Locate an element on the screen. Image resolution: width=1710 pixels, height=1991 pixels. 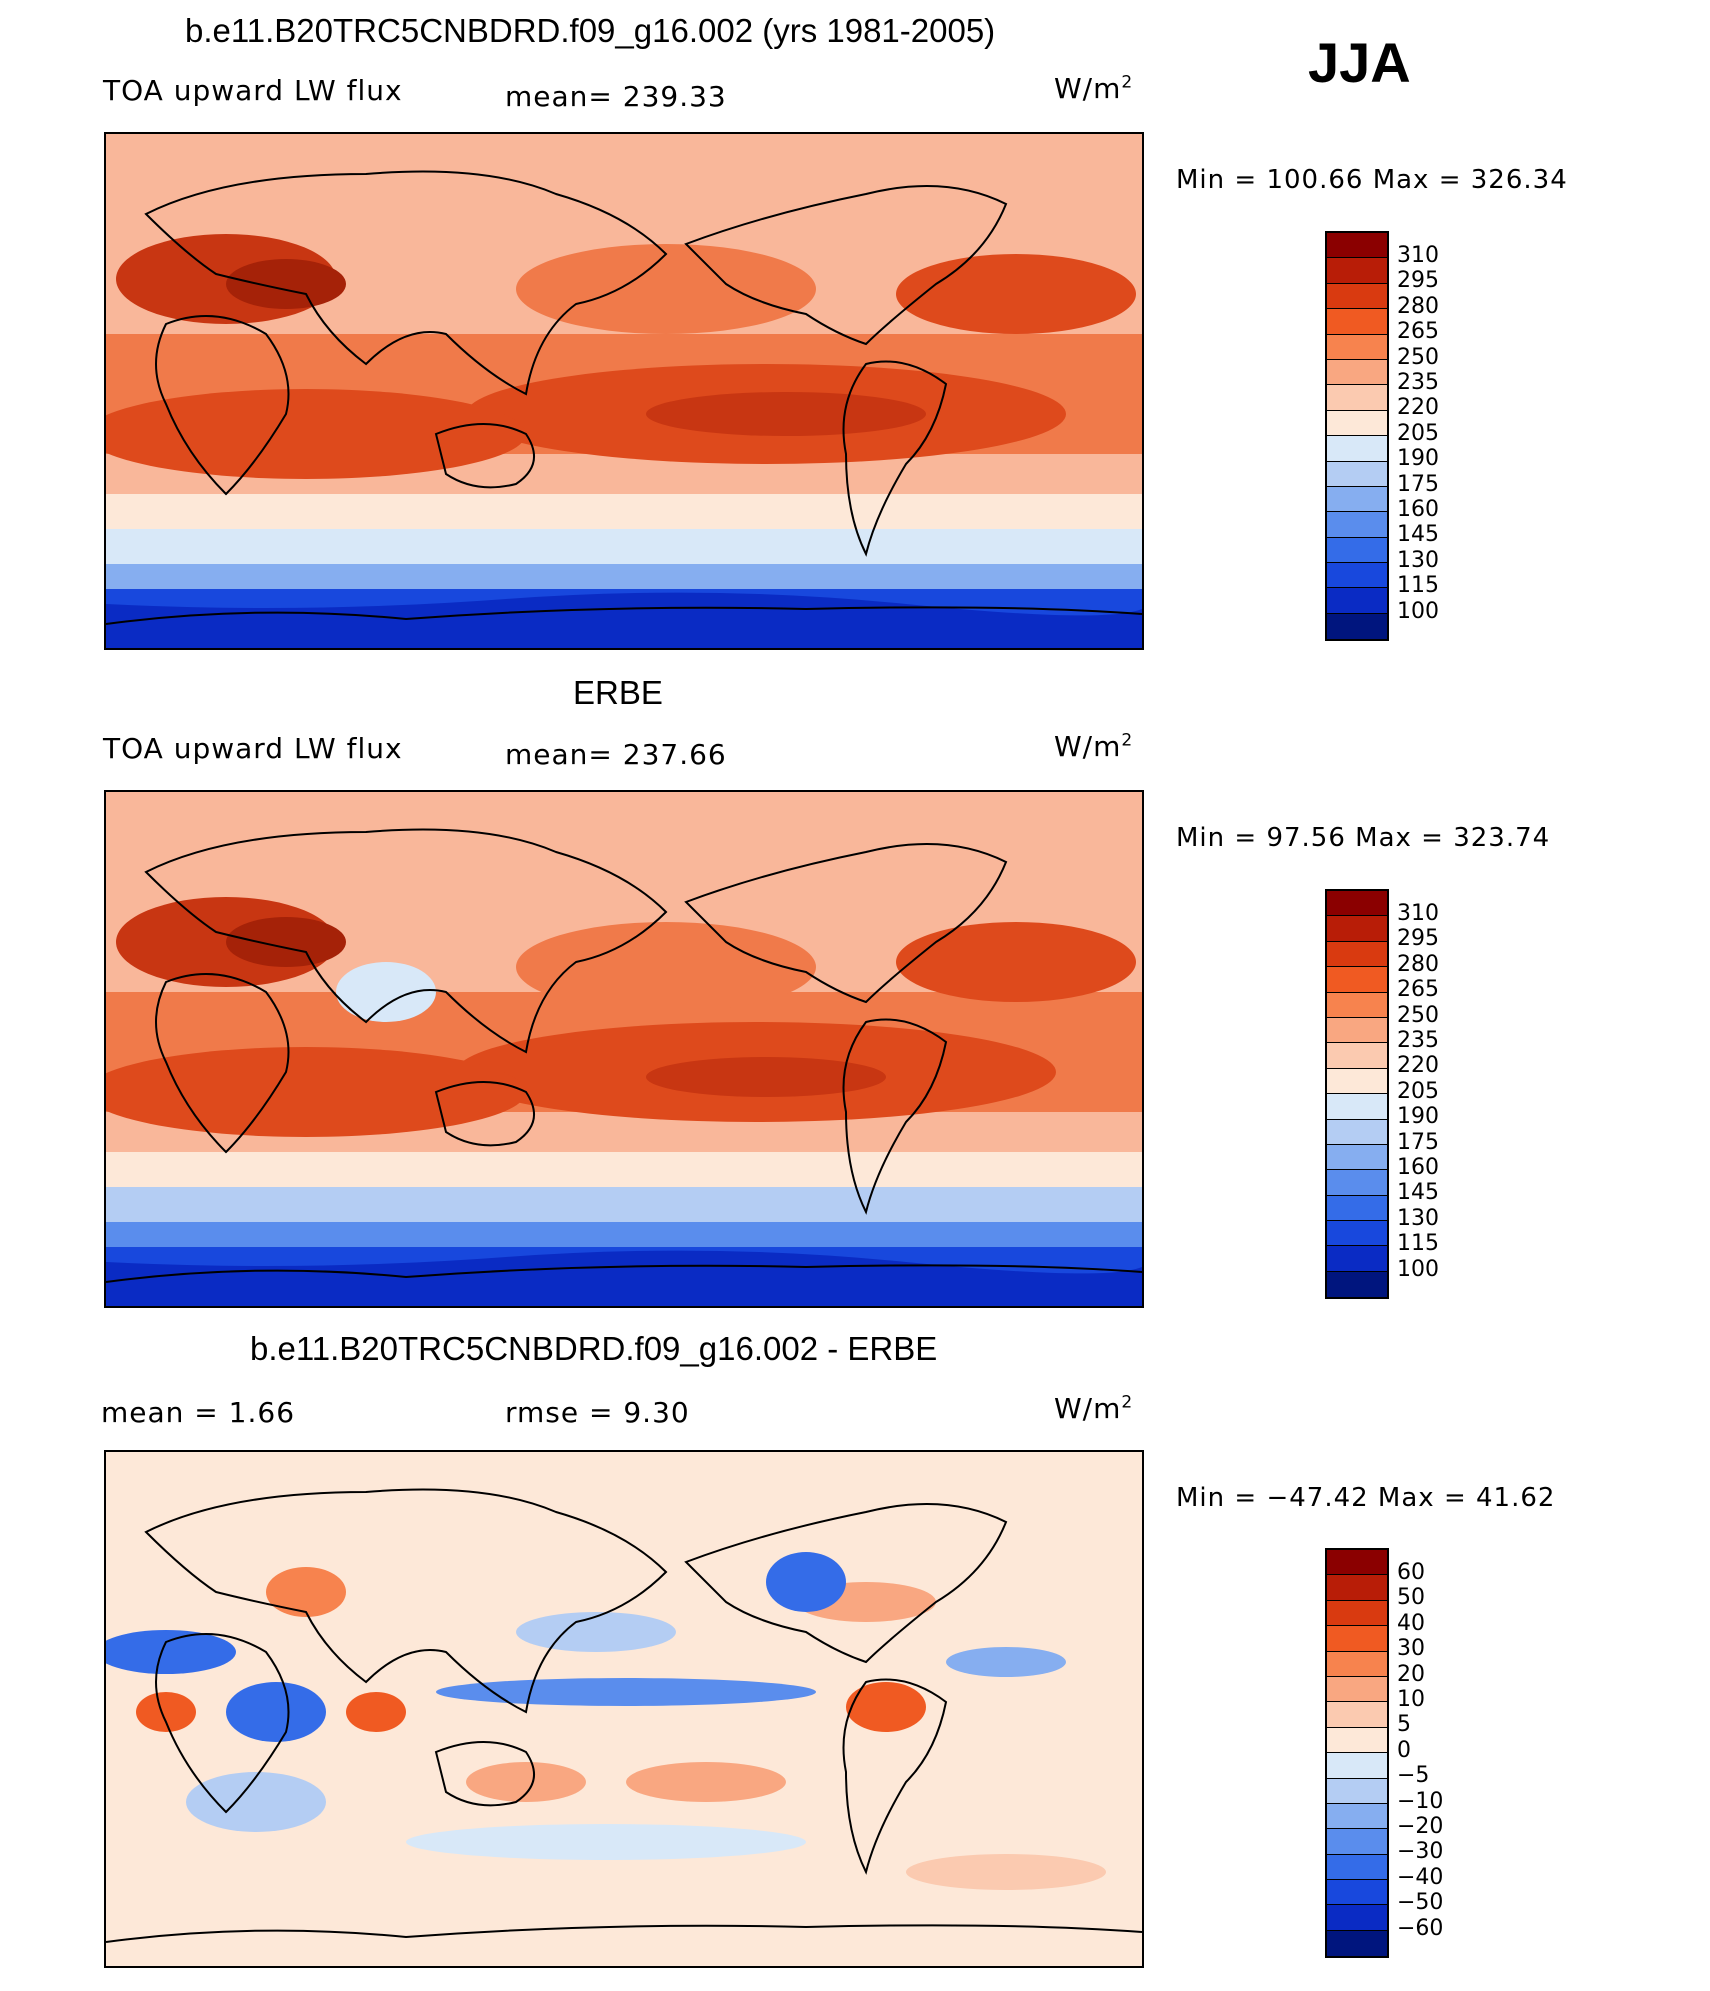
panel1-minmax: Min = 100.66 Max = 326.34 is located at coordinates (1372, 180).